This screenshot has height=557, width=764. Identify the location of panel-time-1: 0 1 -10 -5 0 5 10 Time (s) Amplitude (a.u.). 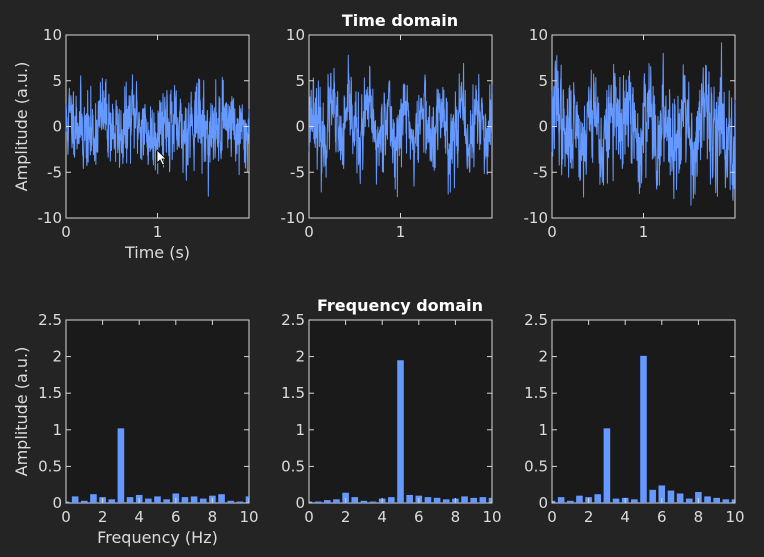
(131, 144).